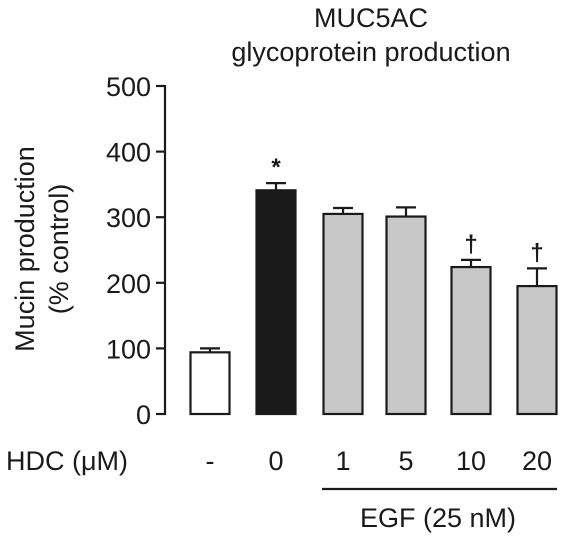 The height and width of the screenshot is (538, 571). Describe the element at coordinates (371, 18) in the screenshot. I see `chart-title-line-1: MUC5AC` at that location.